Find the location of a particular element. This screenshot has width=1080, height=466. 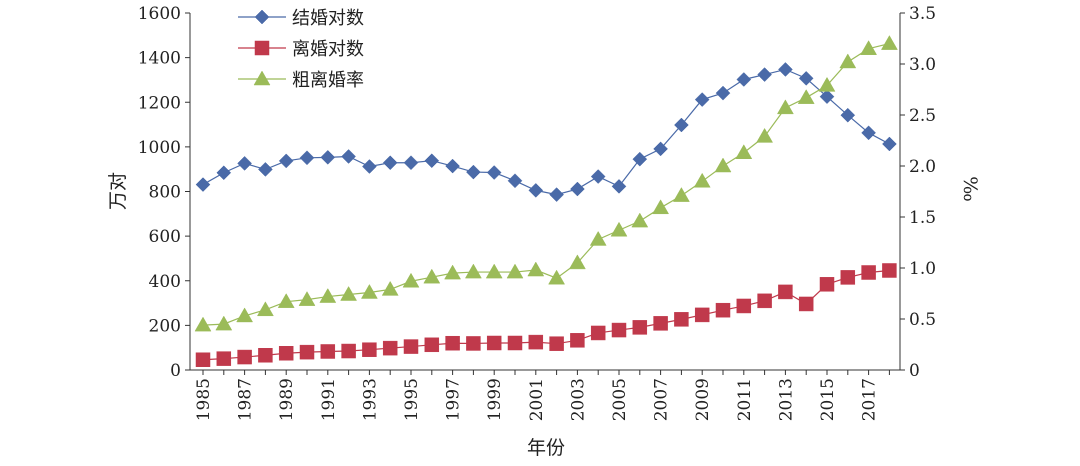

x-tick-label: 1987 is located at coordinates (246, 399).